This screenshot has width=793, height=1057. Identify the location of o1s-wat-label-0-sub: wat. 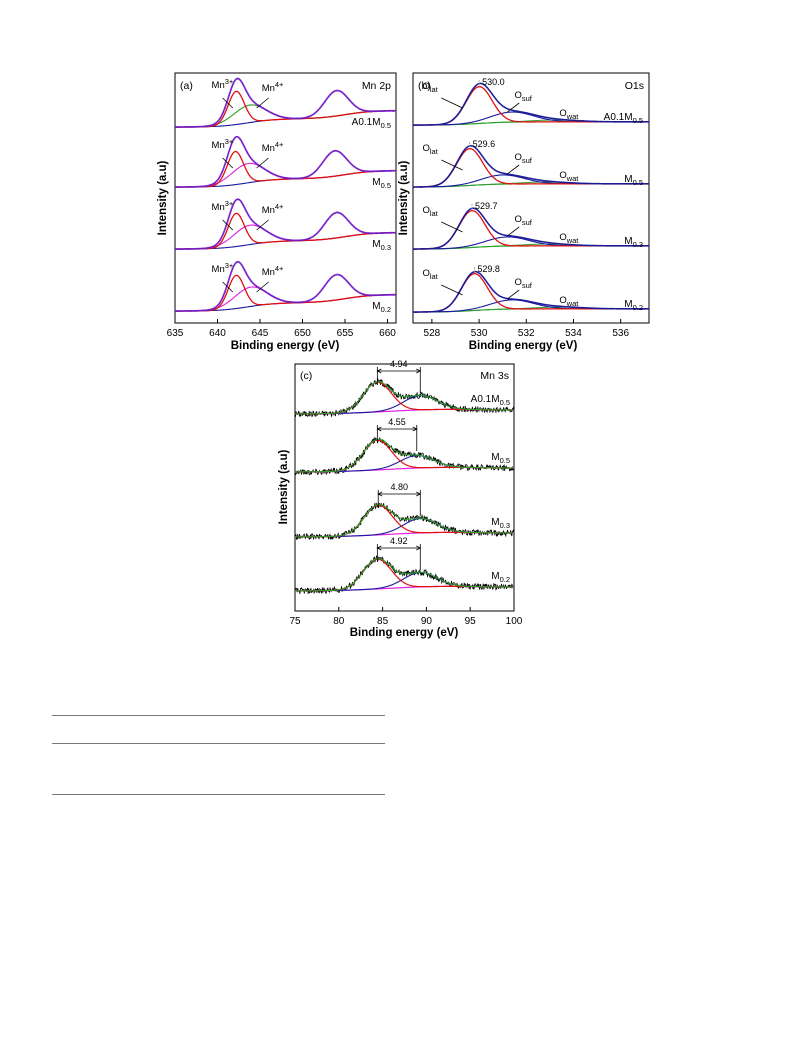
(573, 116).